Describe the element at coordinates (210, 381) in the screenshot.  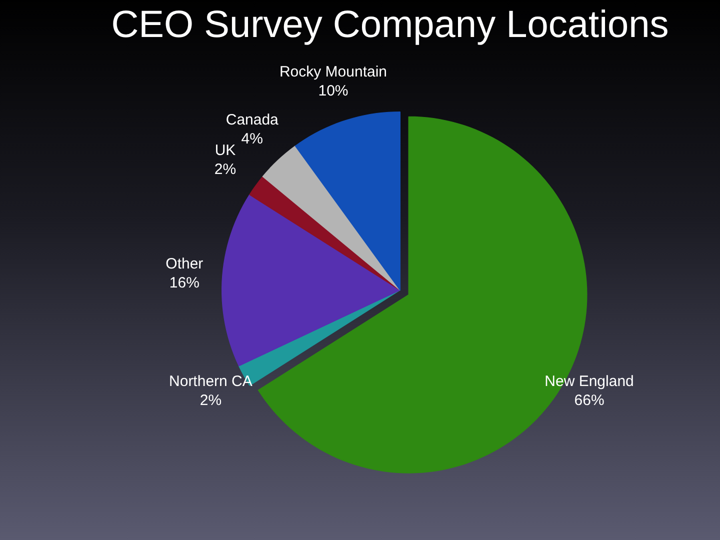
I see `slice-label: Northern CA` at that location.